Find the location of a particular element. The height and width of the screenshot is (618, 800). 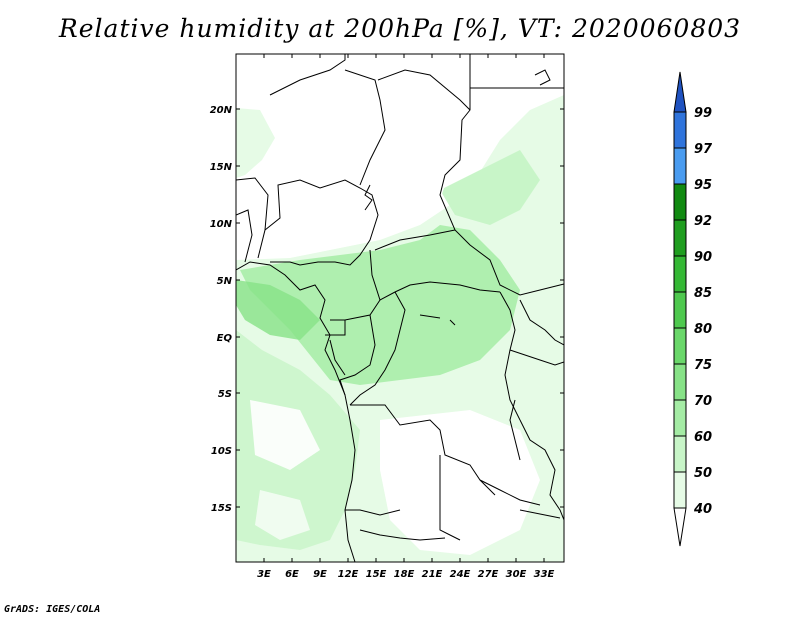

lon-label: 30E is located at coordinates (516, 574).